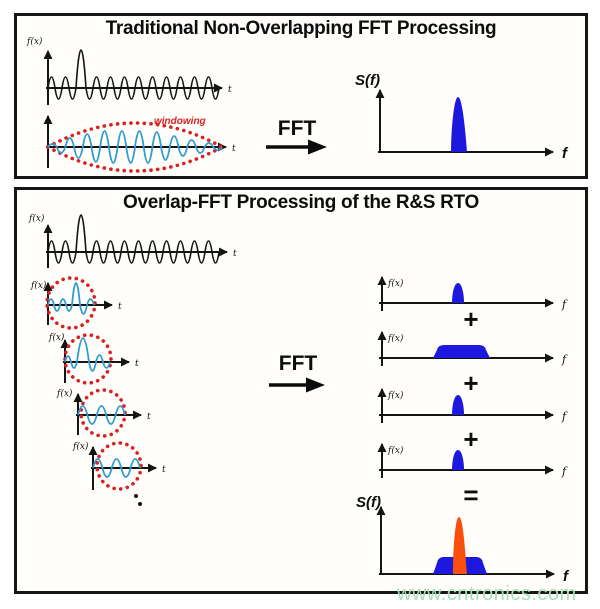  What do you see at coordinates (487, 594) in the screenshot?
I see `watermark-text: www.cntronics.com` at bounding box center [487, 594].